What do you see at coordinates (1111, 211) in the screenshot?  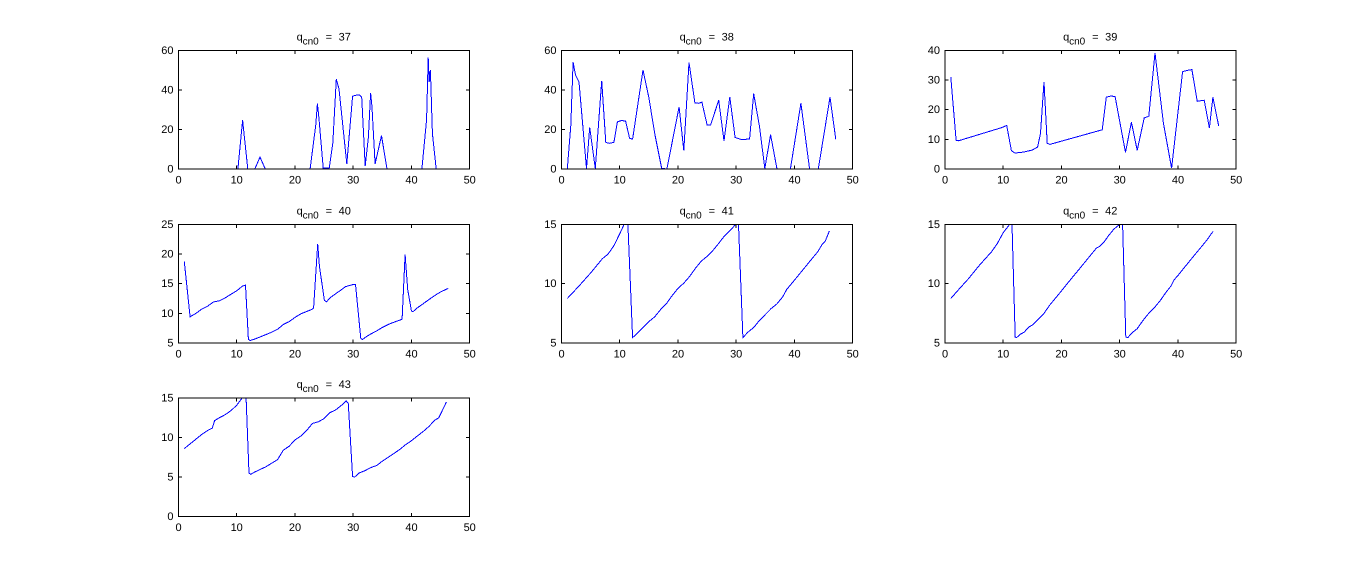 I see `svg-text: 42` at bounding box center [1111, 211].